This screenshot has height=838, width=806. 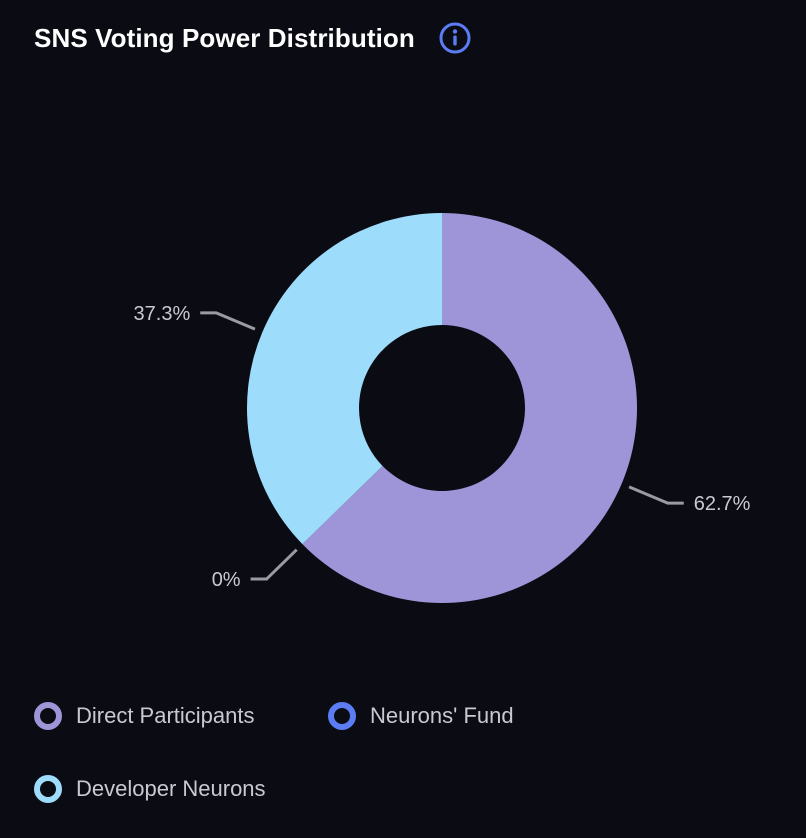 I want to click on legend-swatch-direct-participants, so click(x=48, y=716).